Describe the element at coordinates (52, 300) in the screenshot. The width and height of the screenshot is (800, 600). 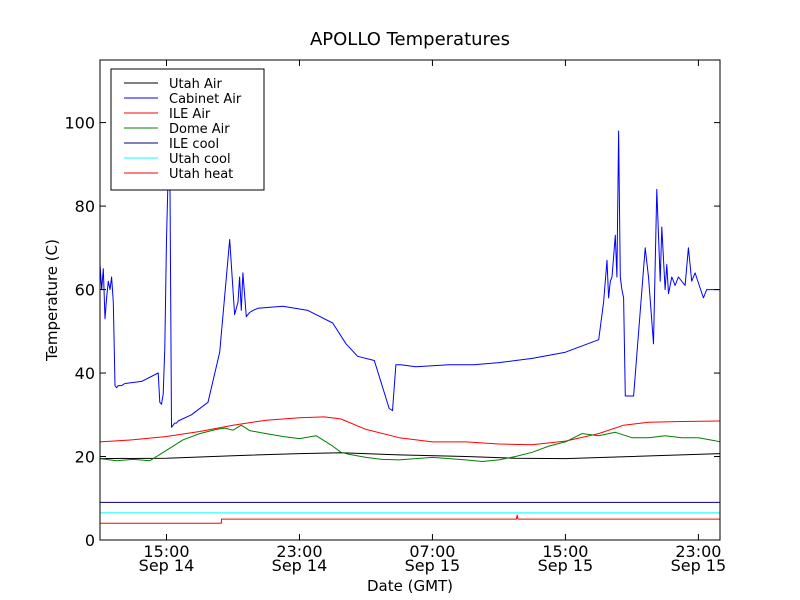
I see `y-axis-label: Temperature (C)` at that location.